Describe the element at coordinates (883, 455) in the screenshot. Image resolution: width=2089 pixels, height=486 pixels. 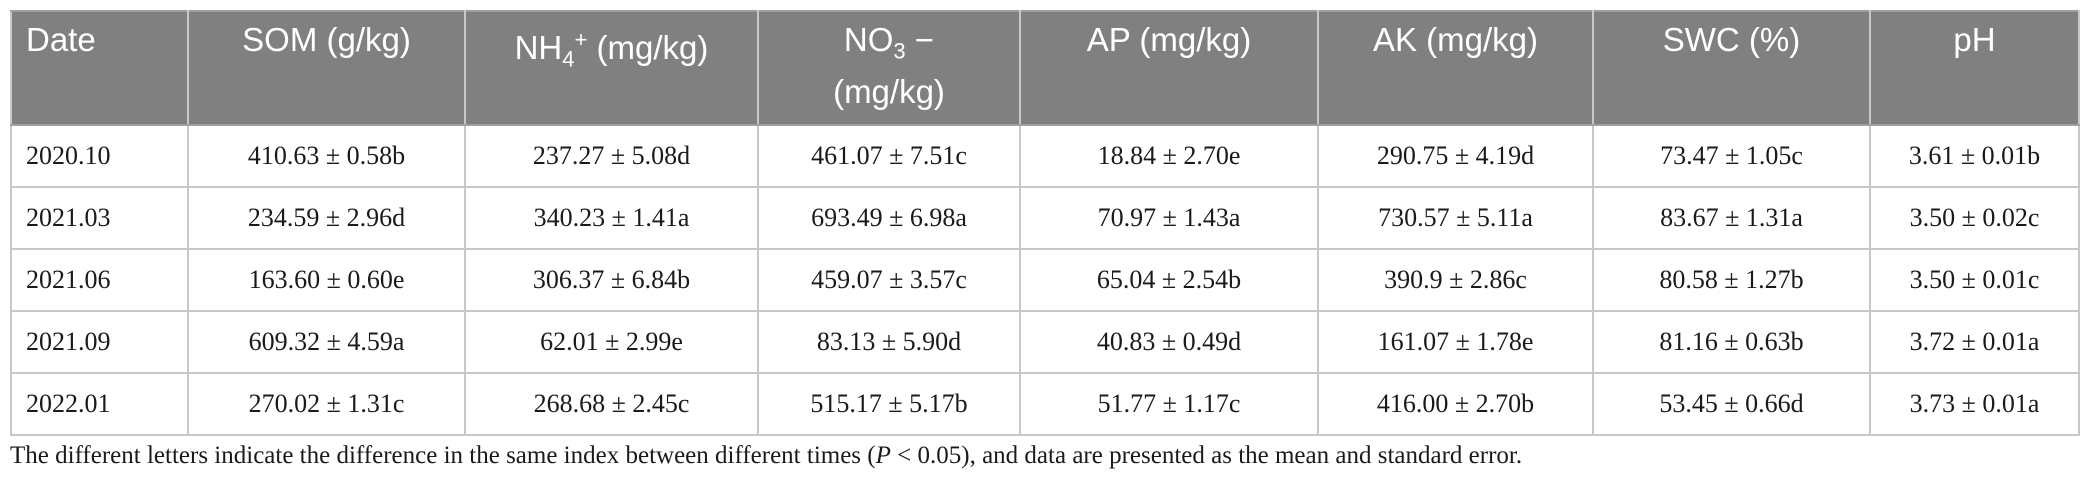
I see `footnote-p-symbol: P` at that location.